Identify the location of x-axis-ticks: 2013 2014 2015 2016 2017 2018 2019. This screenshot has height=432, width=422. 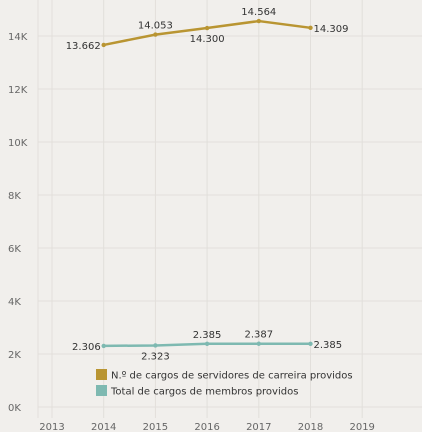
(207, 427).